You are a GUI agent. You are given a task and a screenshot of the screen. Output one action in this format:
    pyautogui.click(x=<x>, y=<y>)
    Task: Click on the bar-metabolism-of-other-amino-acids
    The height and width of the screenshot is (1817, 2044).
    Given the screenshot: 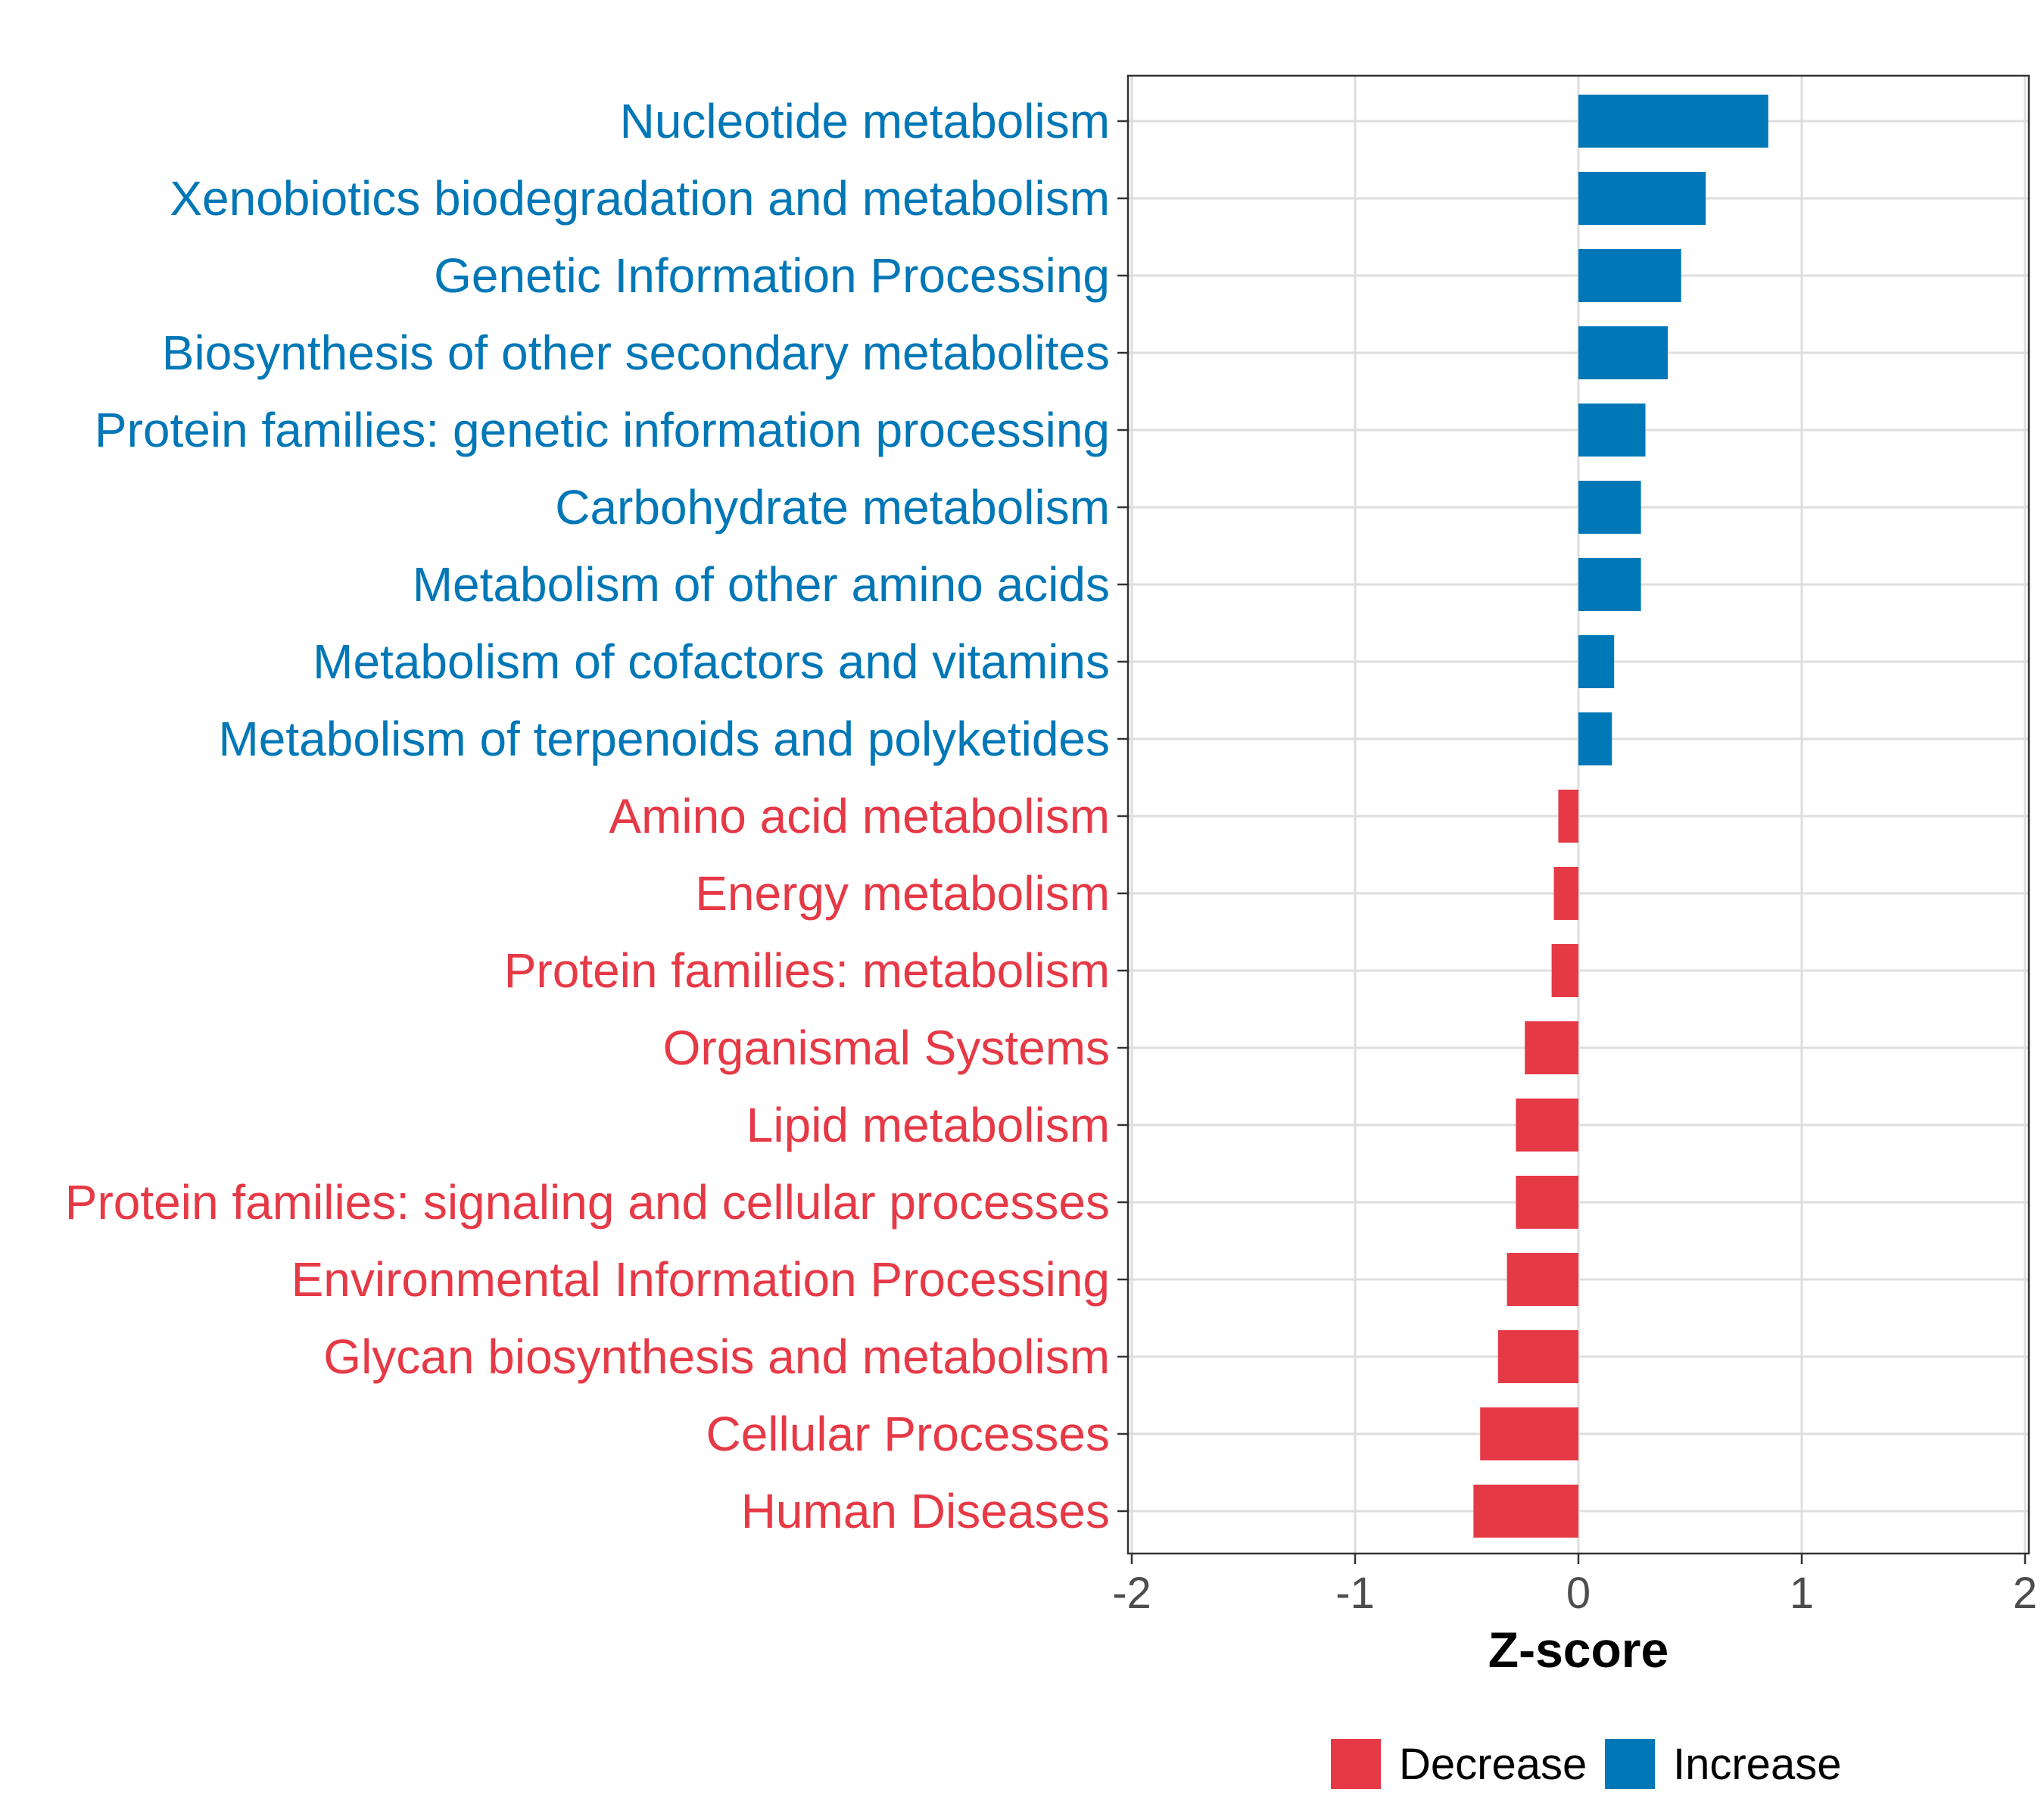 What is the action you would take?
    pyautogui.click(x=1610, y=584)
    